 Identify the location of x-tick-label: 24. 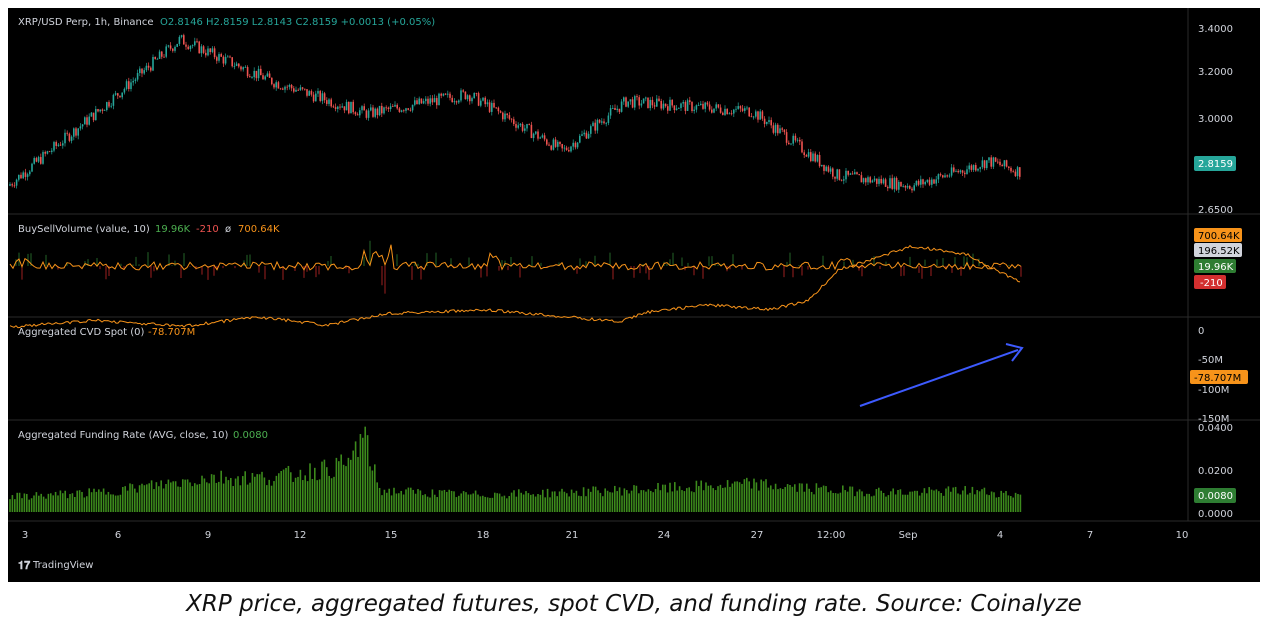
(664, 535).